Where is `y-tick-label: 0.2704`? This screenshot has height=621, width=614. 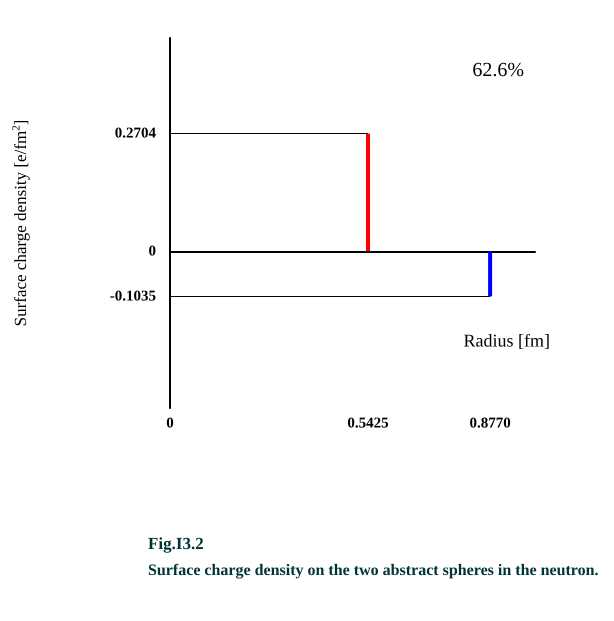
y-tick-label: 0.2704 is located at coordinates (135, 134).